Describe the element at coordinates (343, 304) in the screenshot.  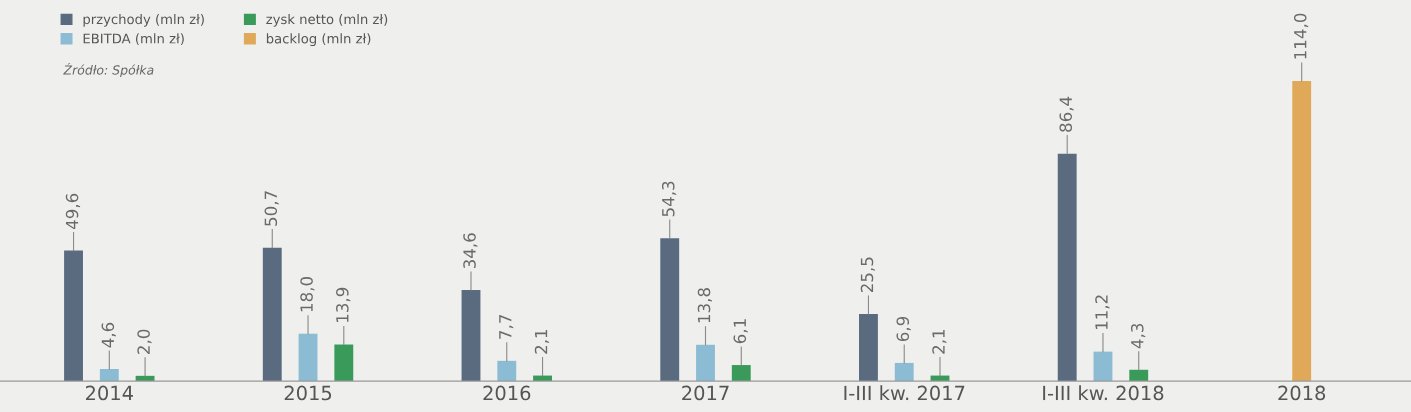
I see `data-label: 13,9` at that location.